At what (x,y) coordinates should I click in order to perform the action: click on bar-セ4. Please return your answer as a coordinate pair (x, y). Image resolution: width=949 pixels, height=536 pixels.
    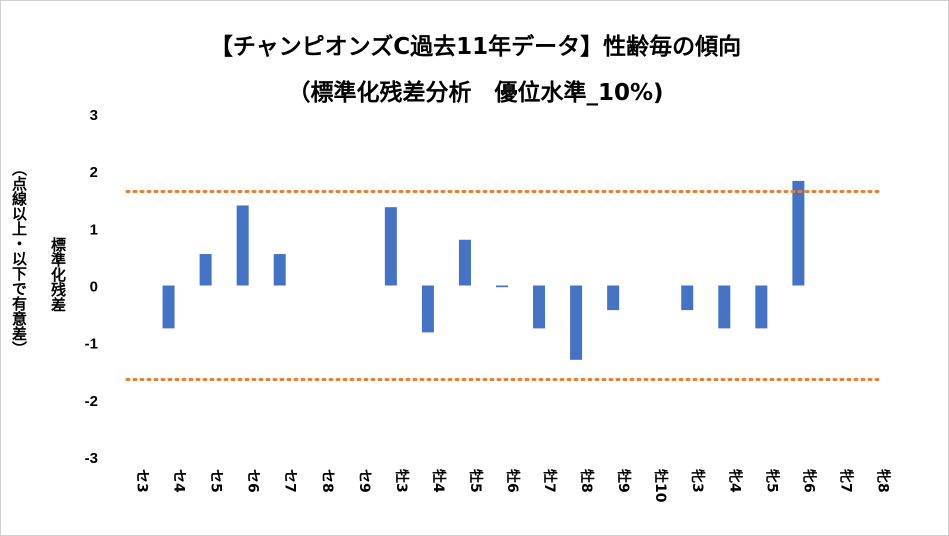
    Looking at the image, I should click on (168, 307).